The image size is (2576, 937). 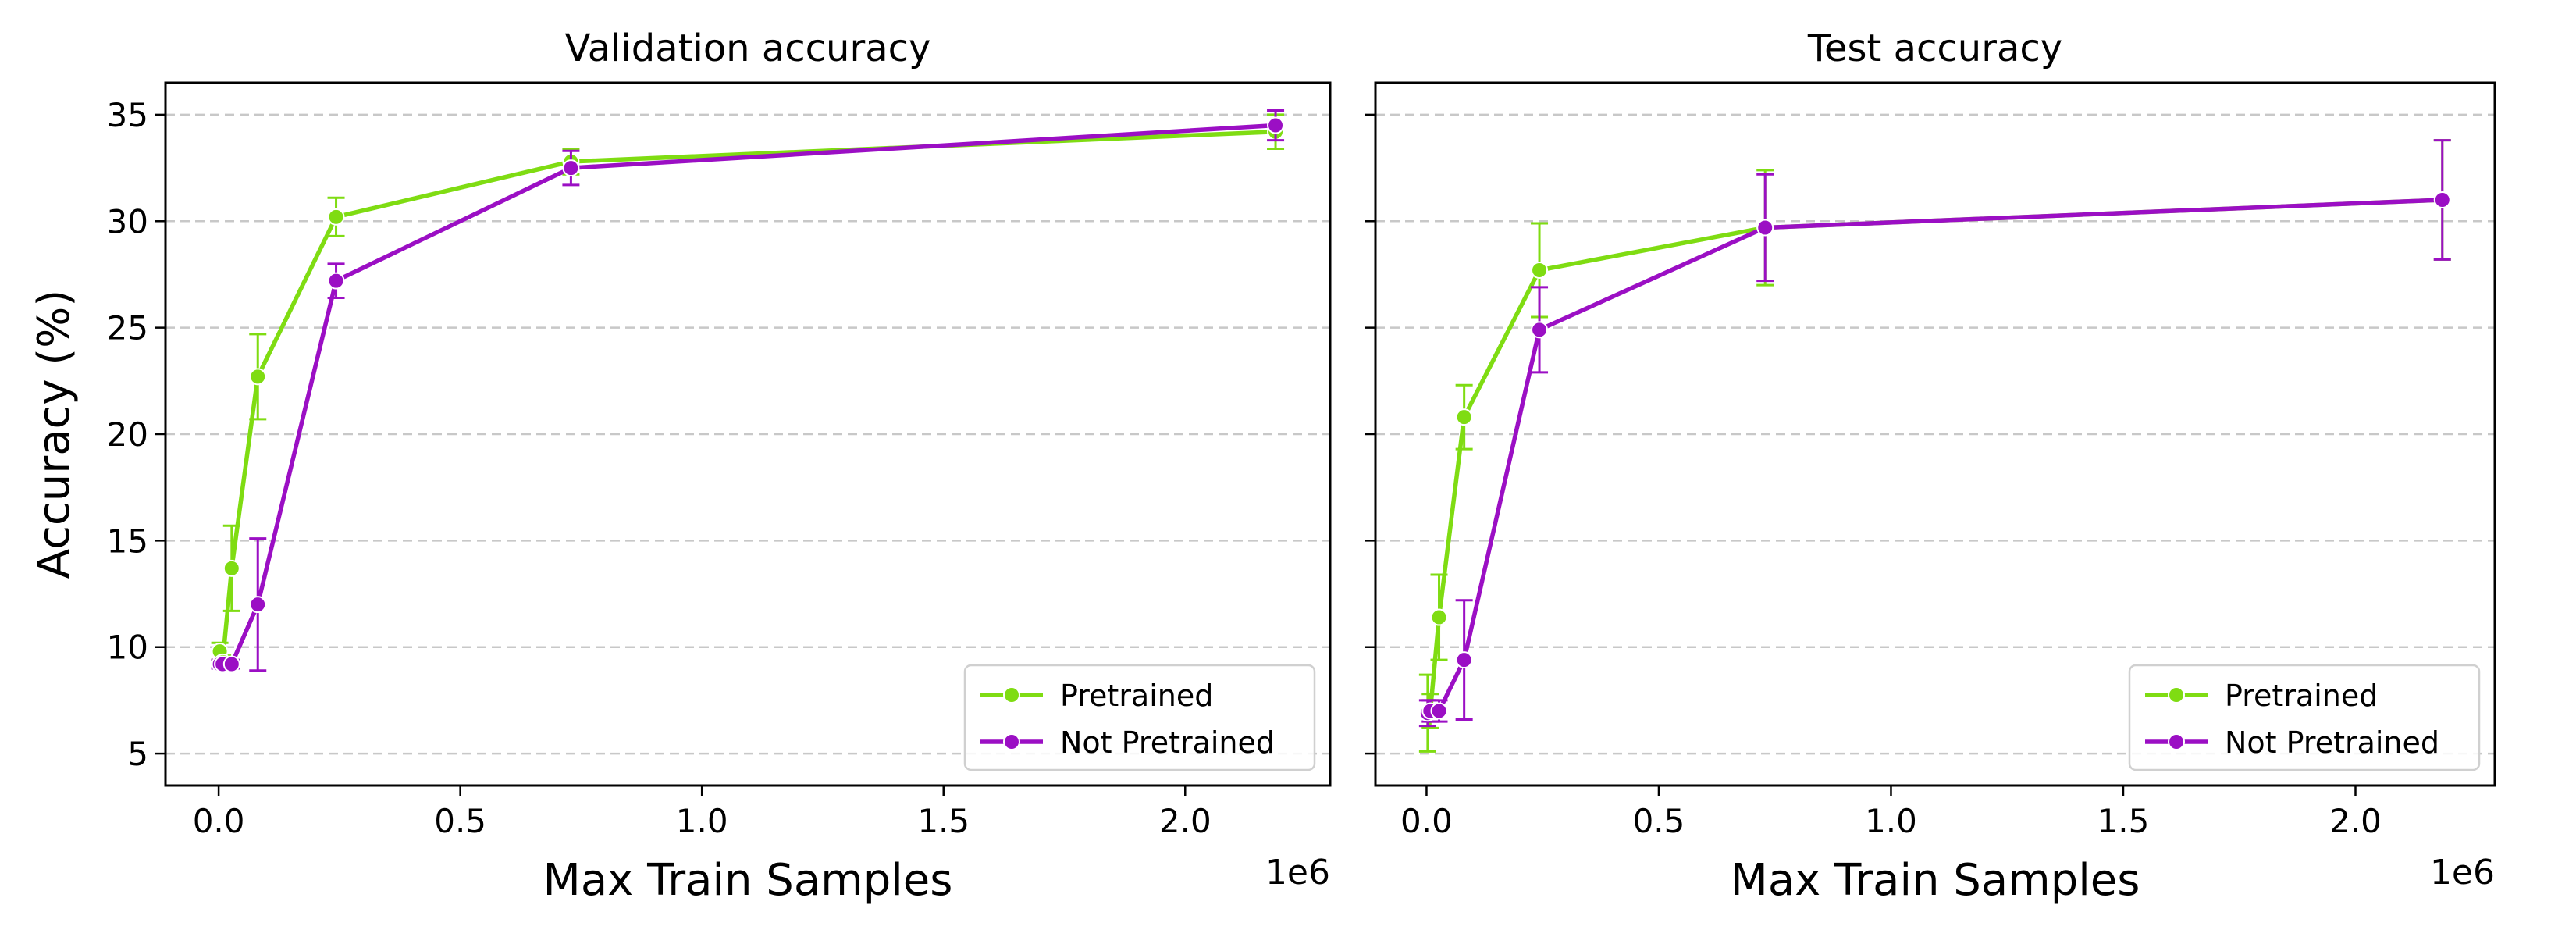 I want to click on panel-title: Validation accuracy, so click(x=748, y=48).